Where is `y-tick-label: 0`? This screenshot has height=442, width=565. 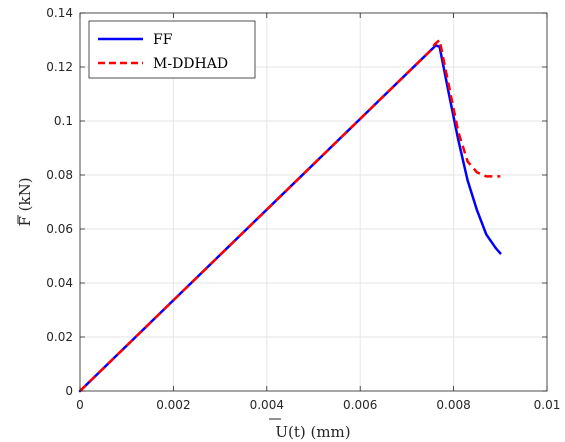
y-tick-label: 0 is located at coordinates (69, 391).